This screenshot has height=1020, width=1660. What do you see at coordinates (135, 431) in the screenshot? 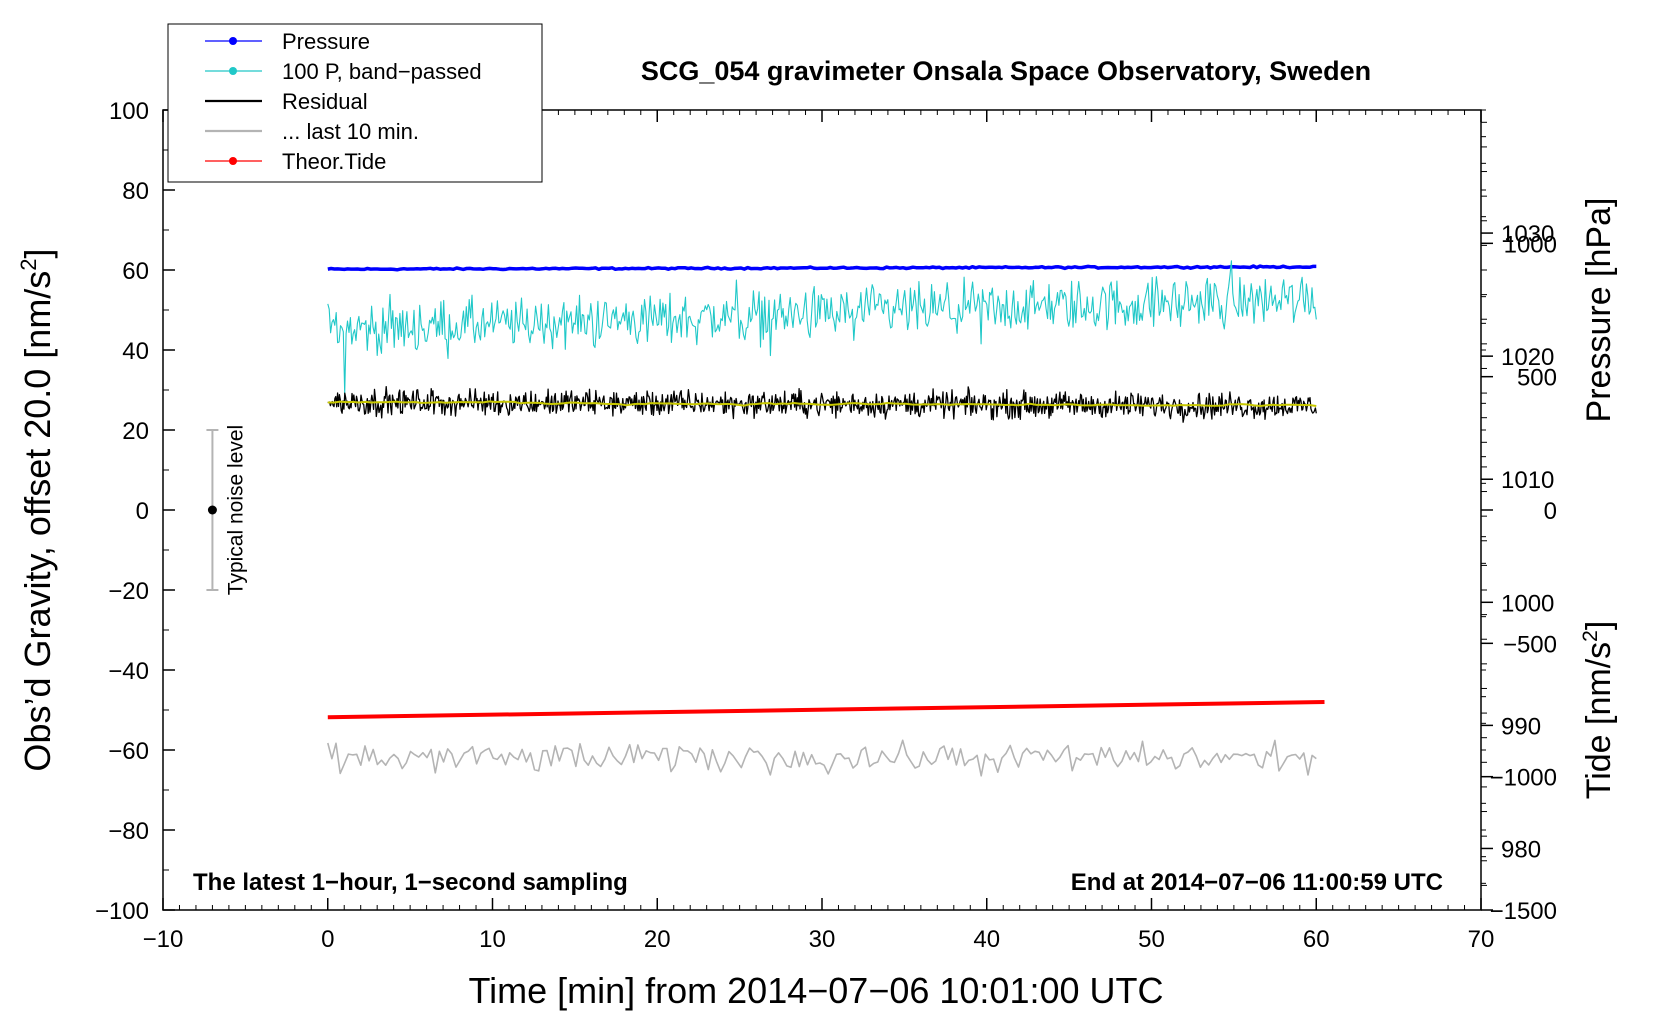
I see `y-tick-label: 20` at bounding box center [135, 431].